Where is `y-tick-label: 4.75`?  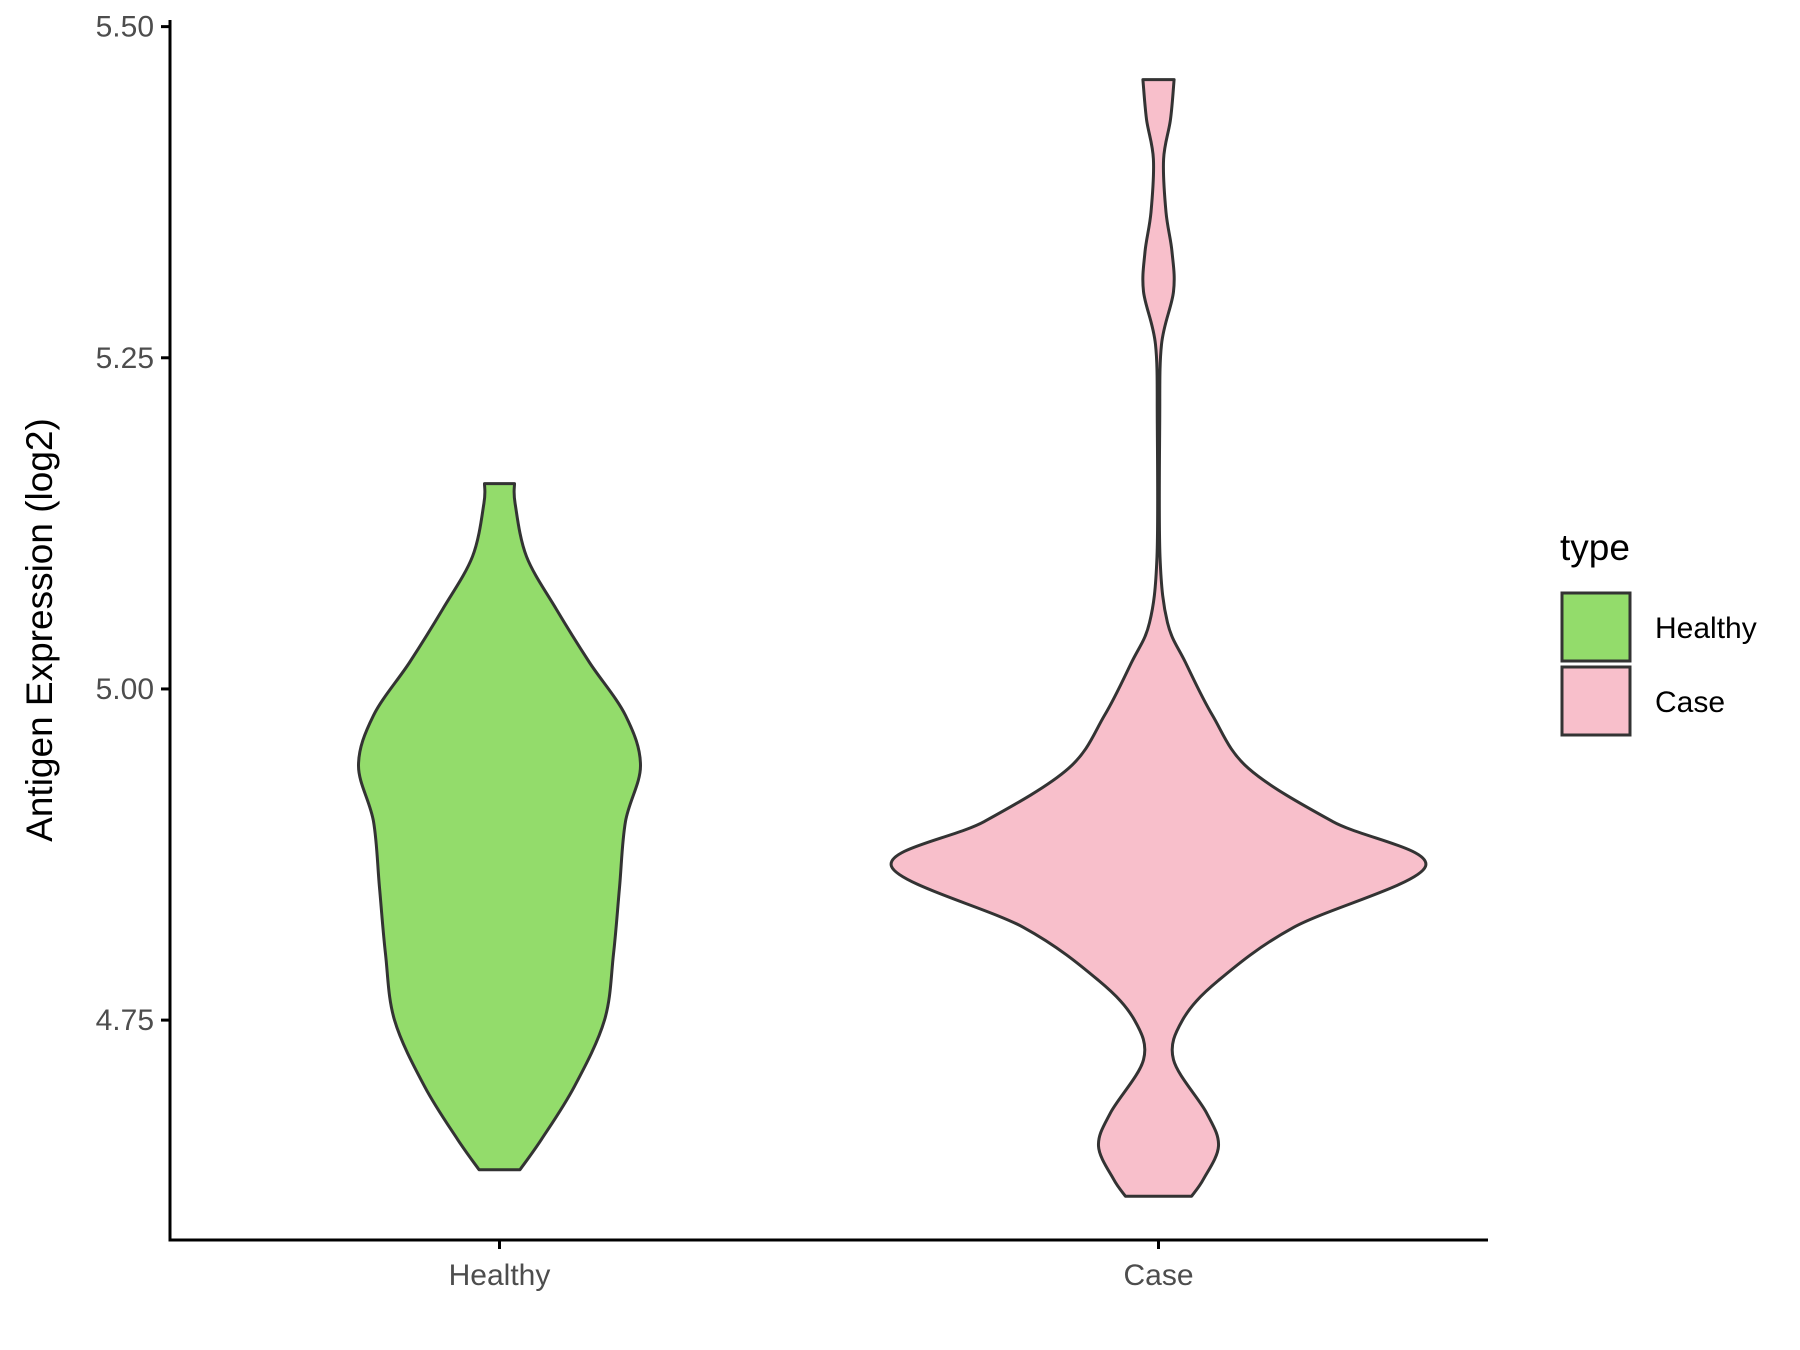
y-tick-label: 4.75 is located at coordinates (125, 1020).